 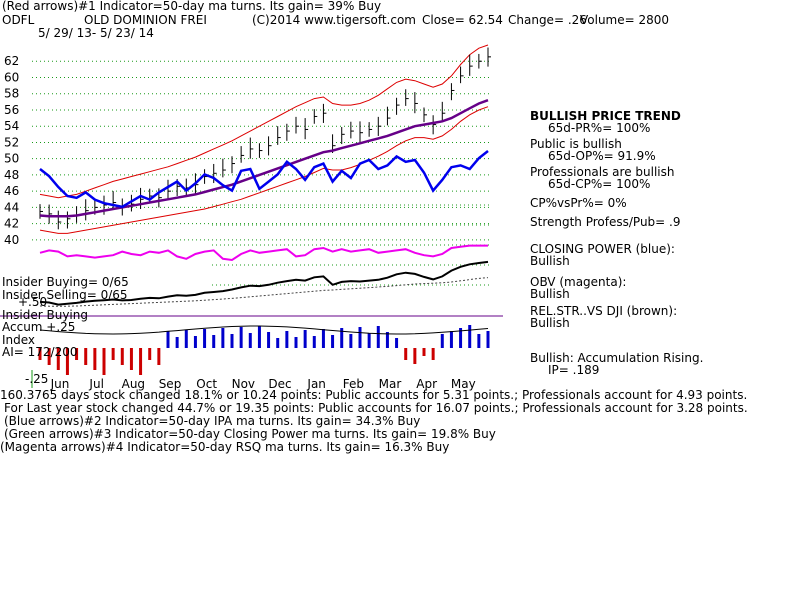 What do you see at coordinates (264, 330) in the screenshot?
I see `accum-ma-line` at bounding box center [264, 330].